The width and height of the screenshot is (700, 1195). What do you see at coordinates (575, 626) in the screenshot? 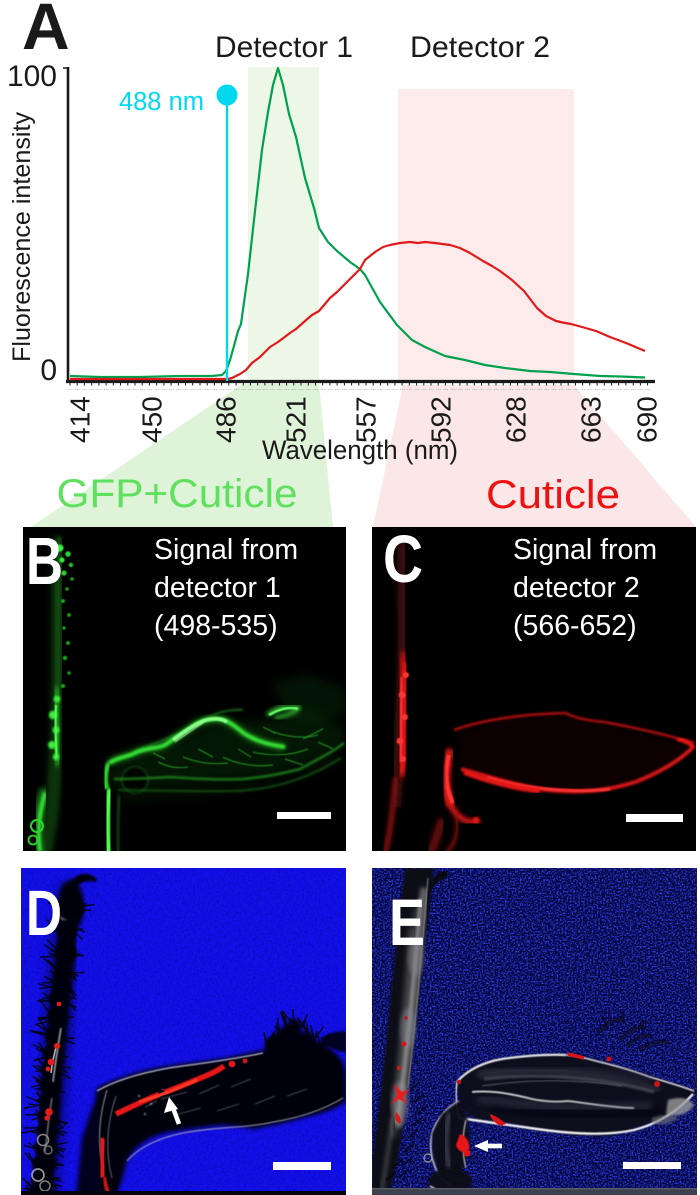
I see `svg-text: (566-652)` at bounding box center [575, 626].